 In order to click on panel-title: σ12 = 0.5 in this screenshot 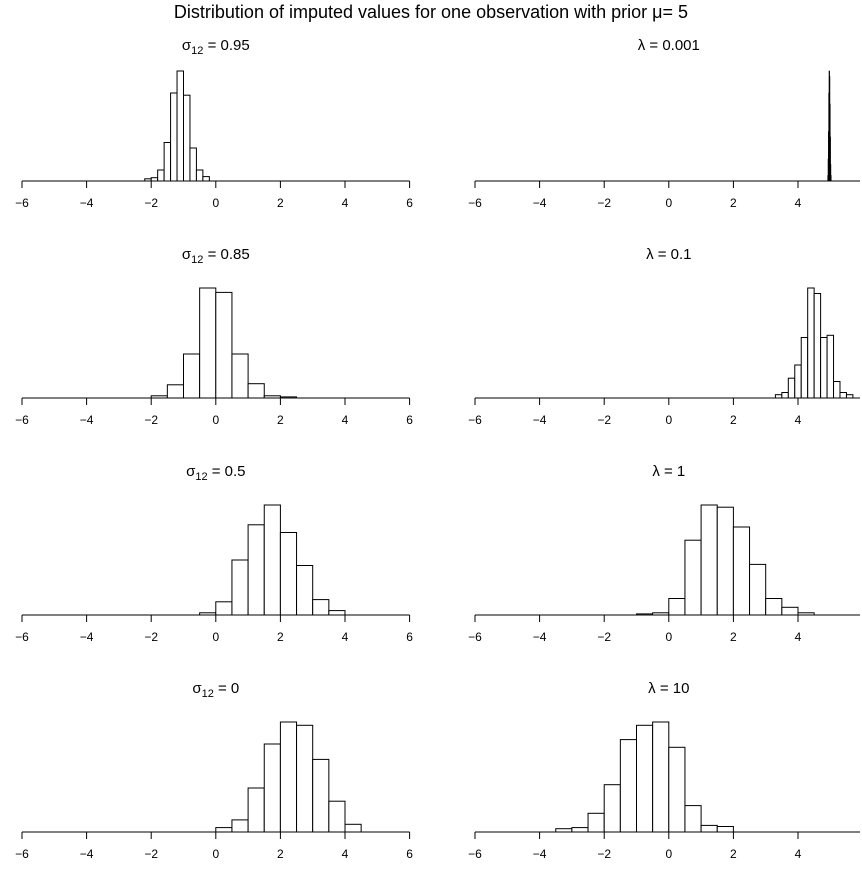, I will do `click(215, 473)`.